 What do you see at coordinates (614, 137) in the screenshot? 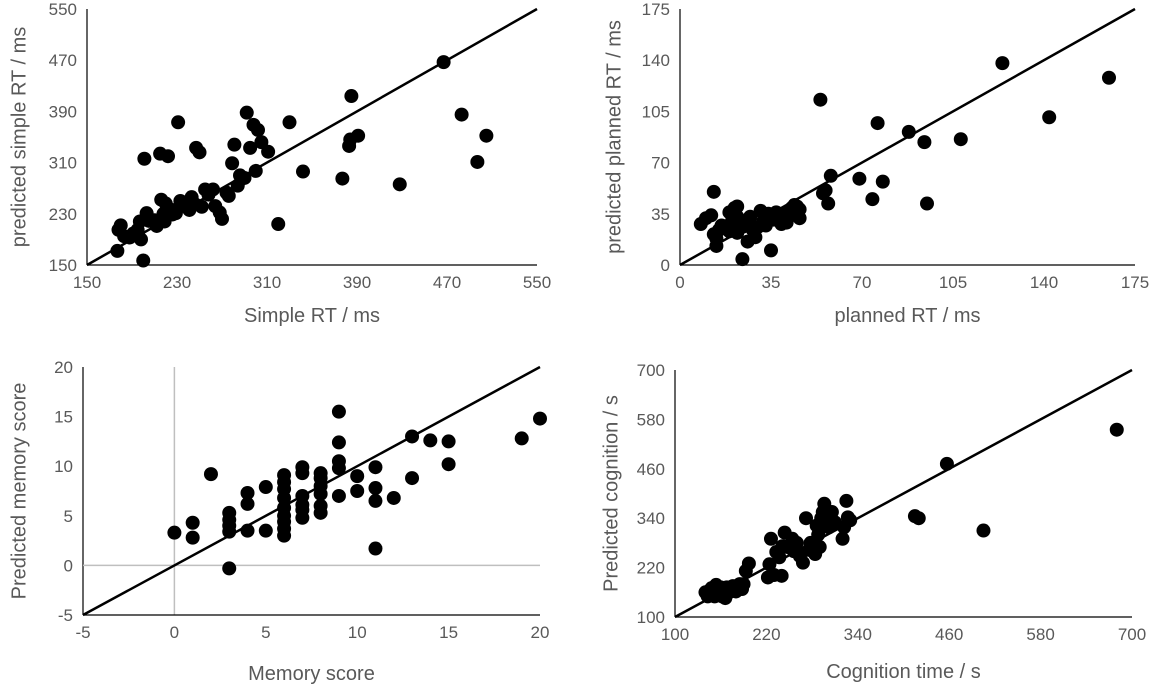
I see `y-axis-title: predicted planned RT / ms` at bounding box center [614, 137].